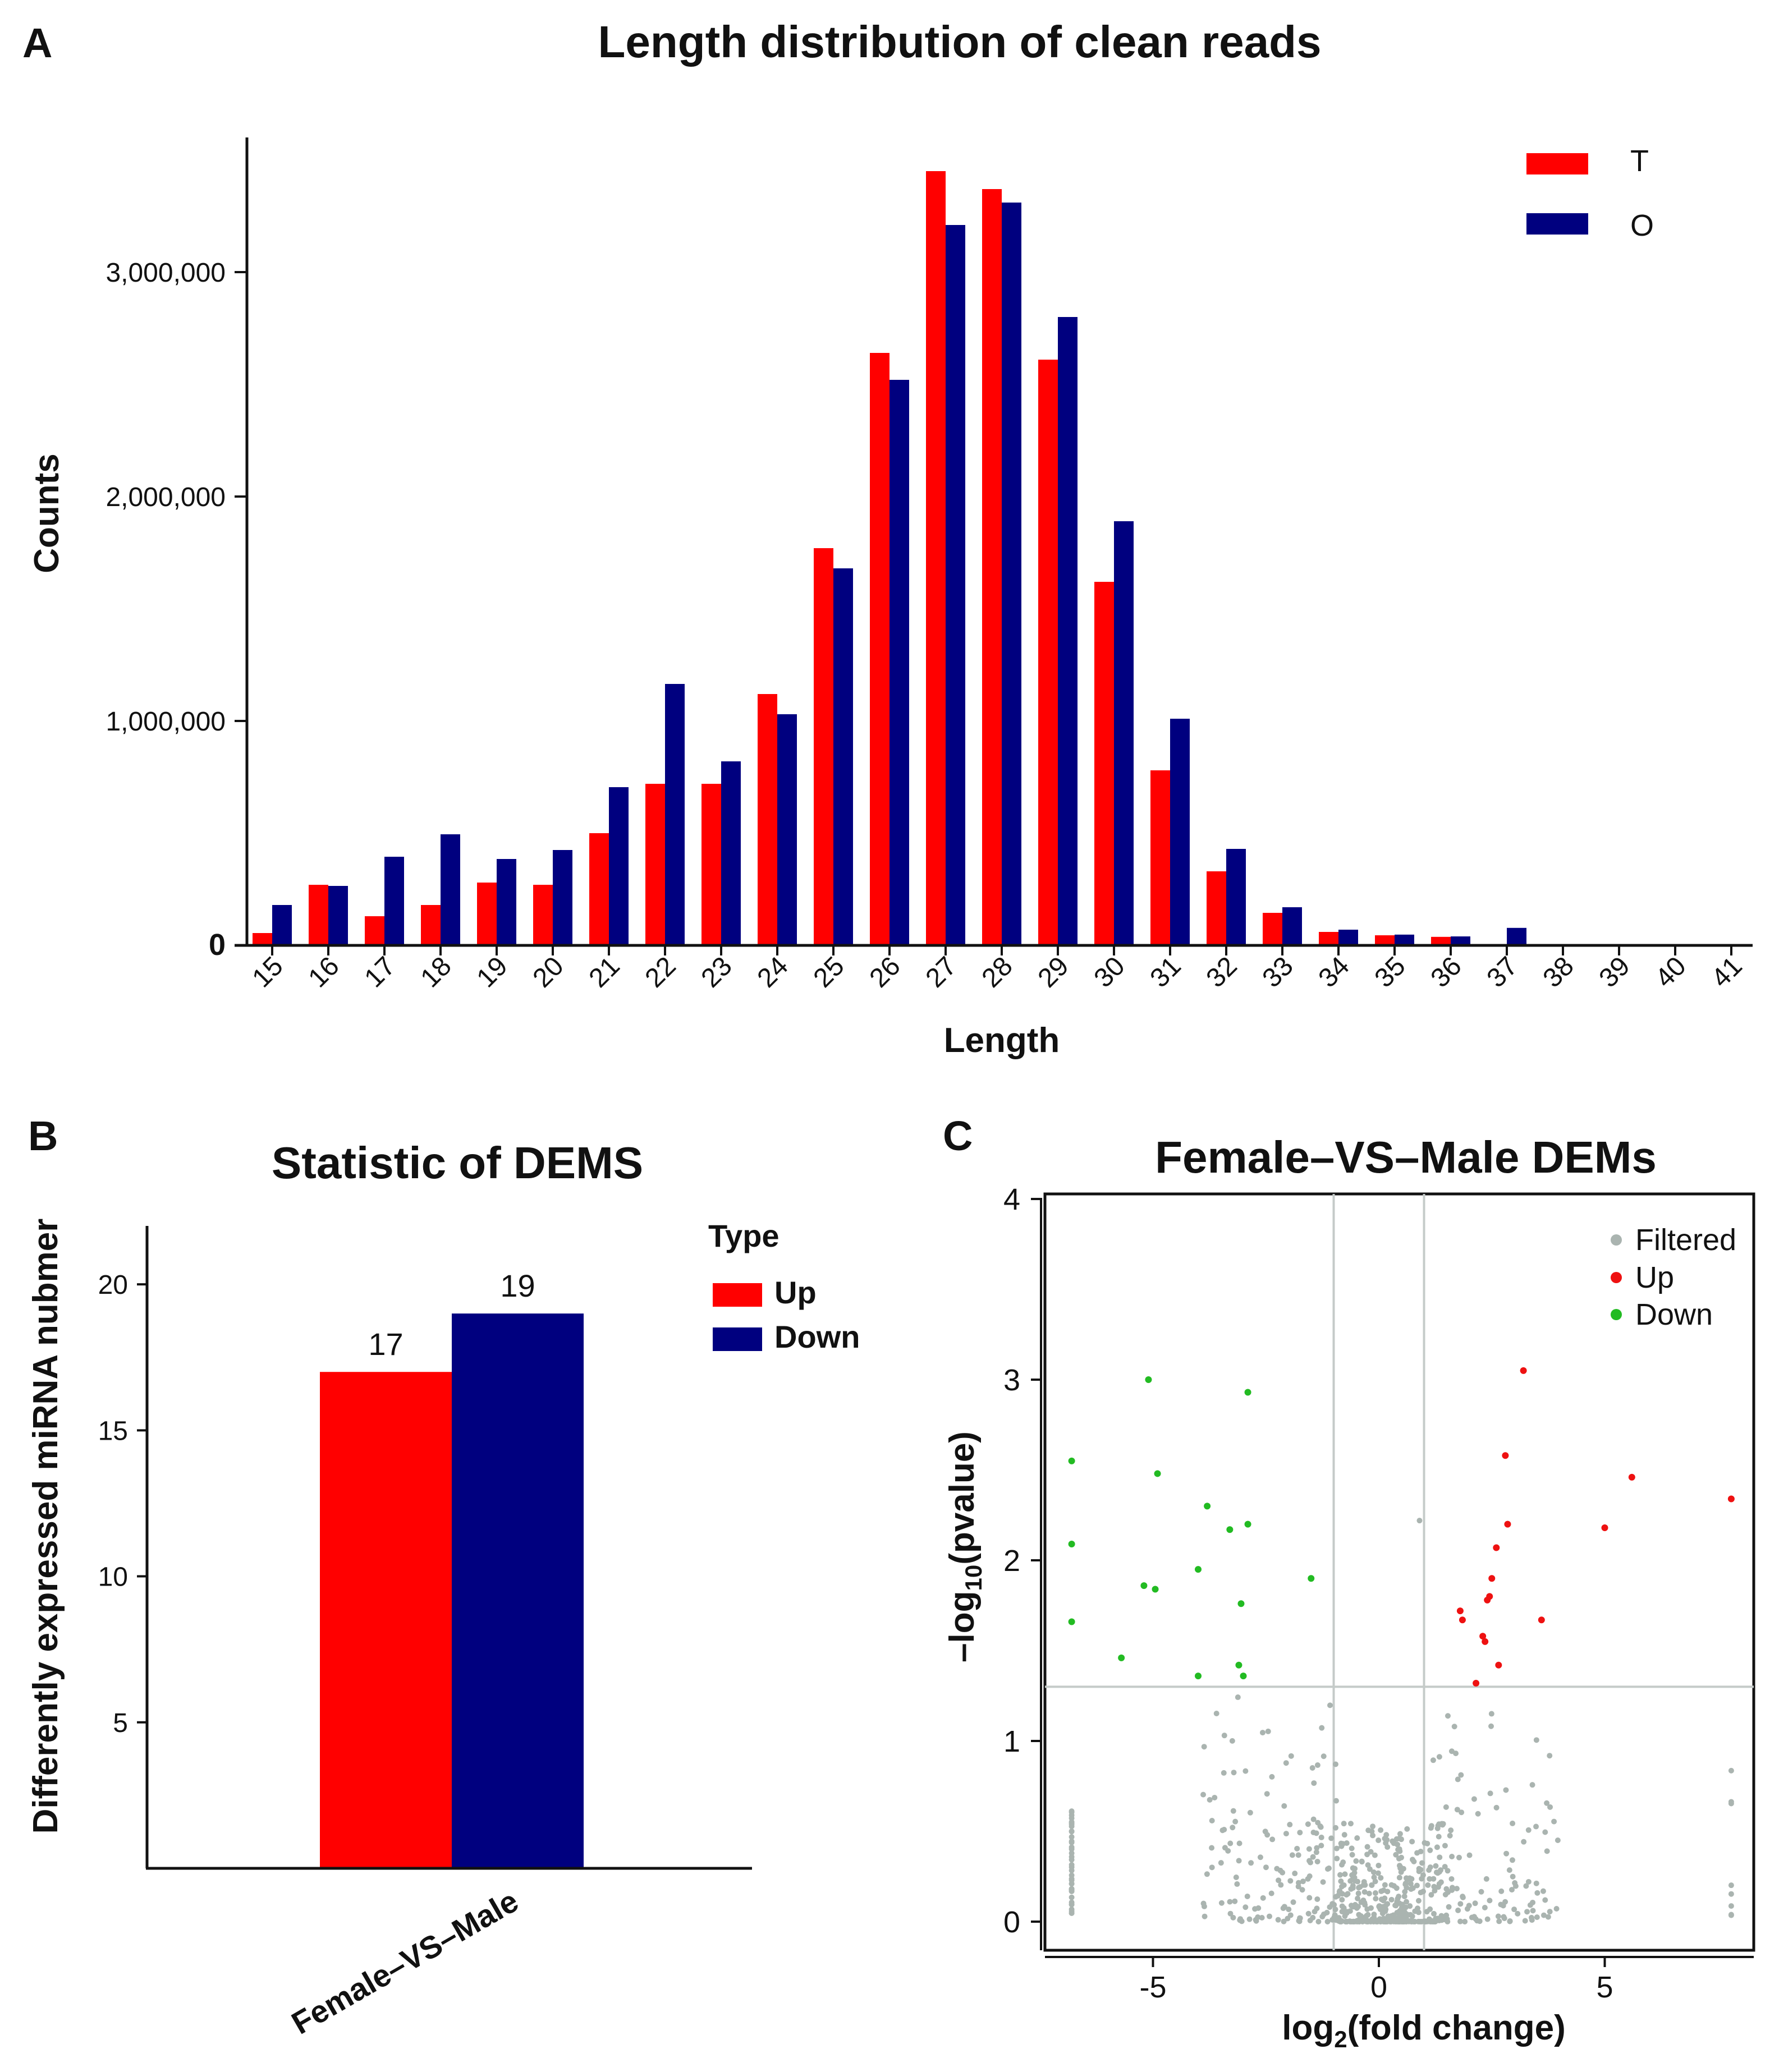 The width and height of the screenshot is (1779, 2072). Describe the element at coordinates (1686, 1240) in the screenshot. I see `legend-label-filtered: Filtered` at that location.